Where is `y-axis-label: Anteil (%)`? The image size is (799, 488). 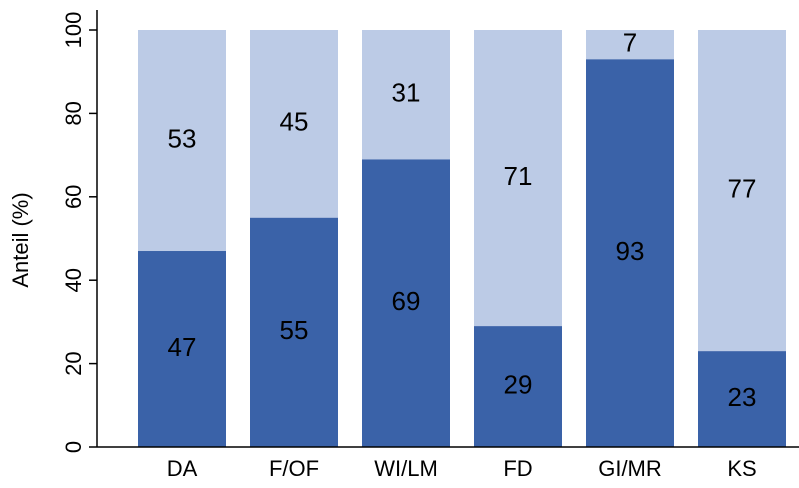 y-axis-label: Anteil (%) is located at coordinates (20, 239).